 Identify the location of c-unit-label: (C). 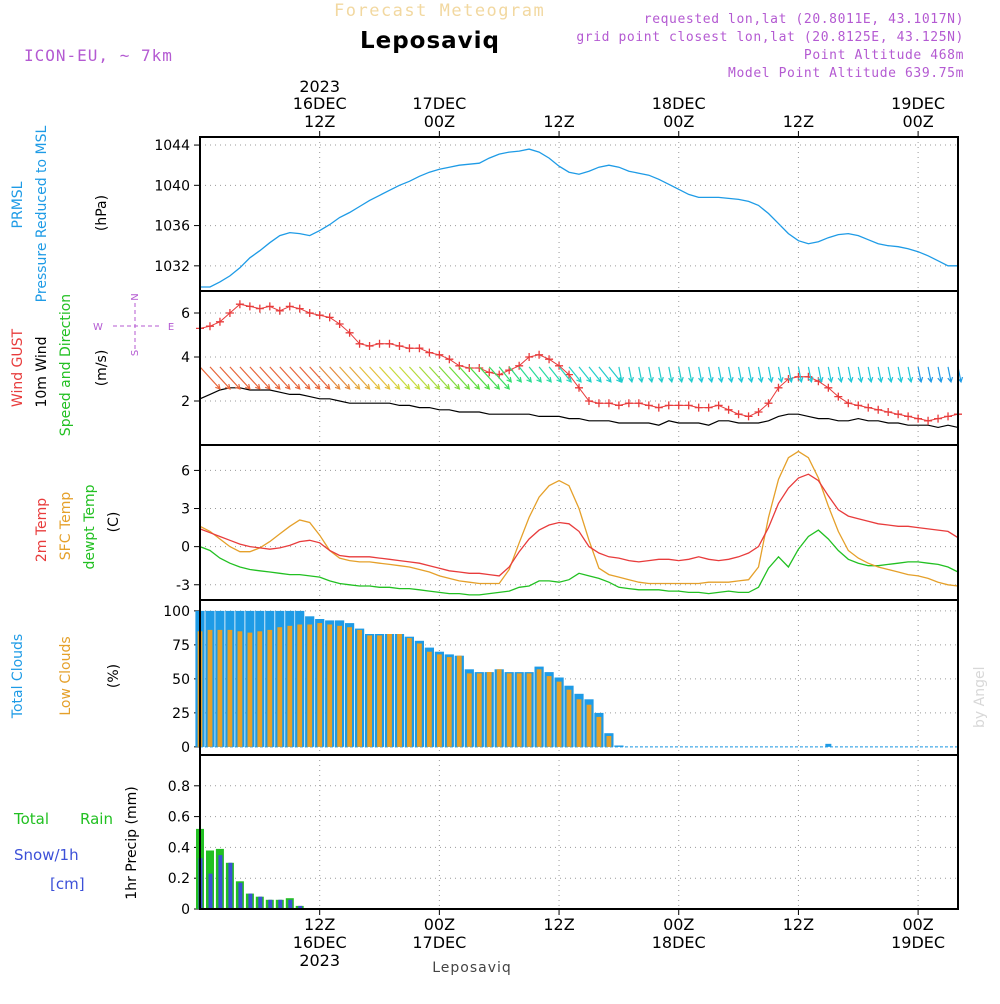
(114, 522).